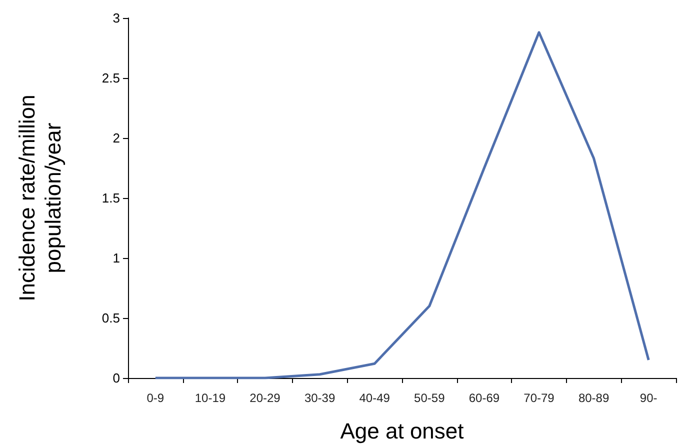 The height and width of the screenshot is (448, 688). I want to click on x-tick-label: 30-39, so click(320, 398).